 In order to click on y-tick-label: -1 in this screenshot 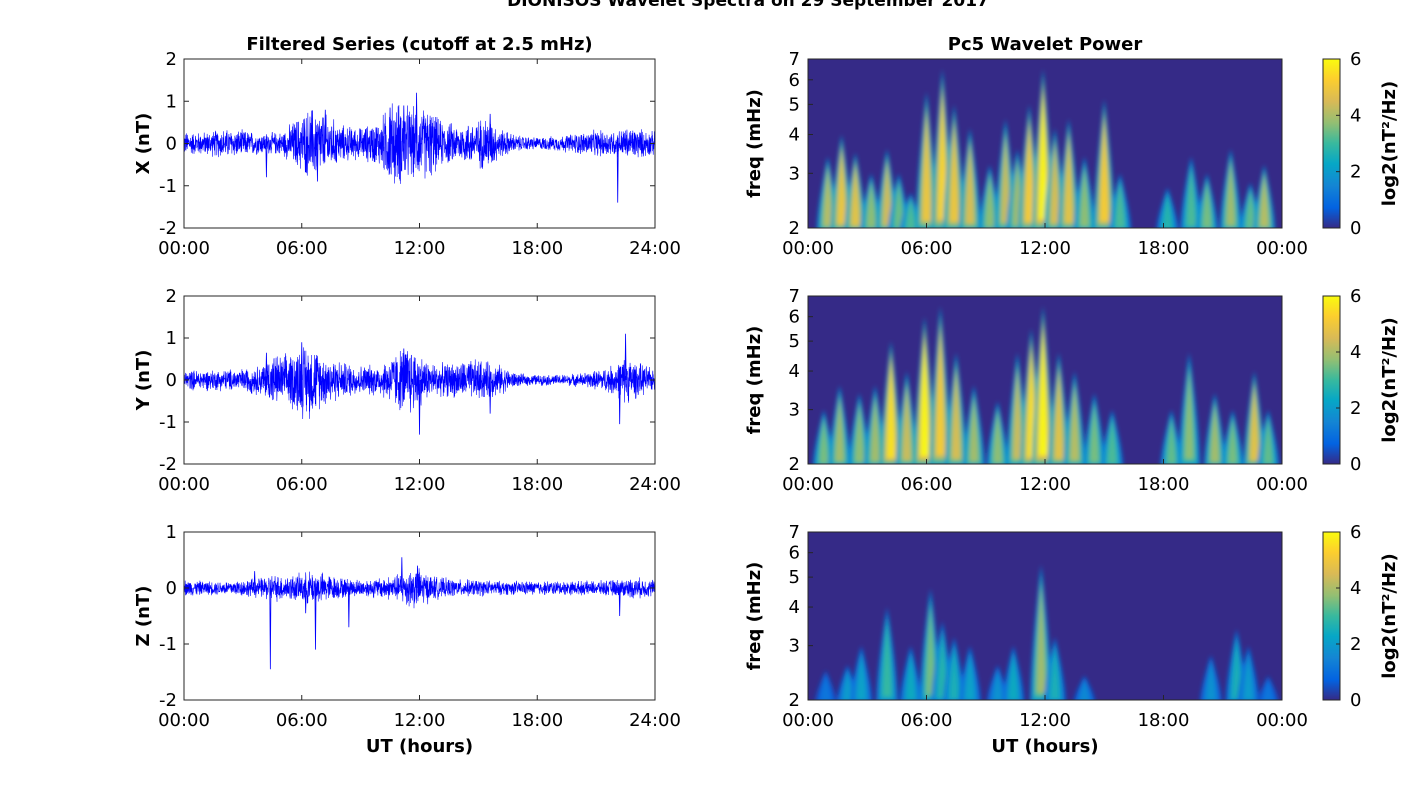, I will do `click(168, 644)`.